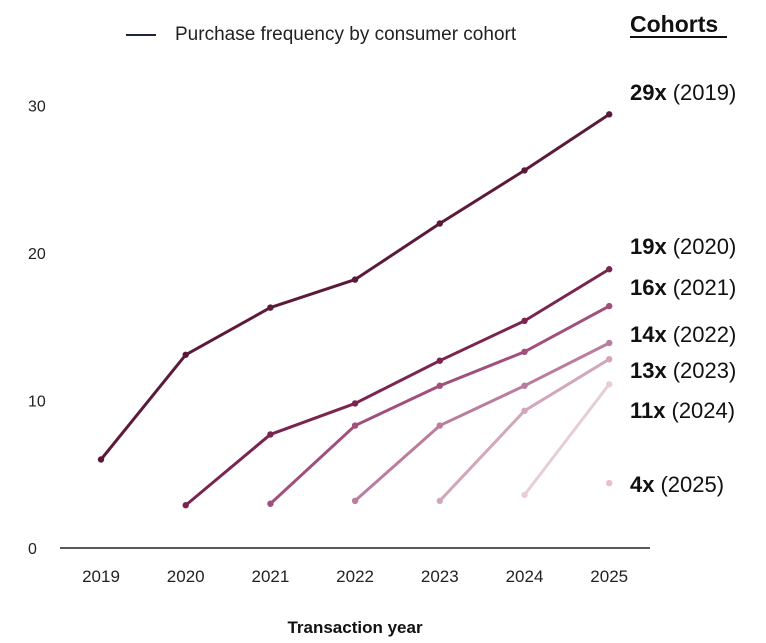  I want to click on y-tick-label: 20, so click(37, 254).